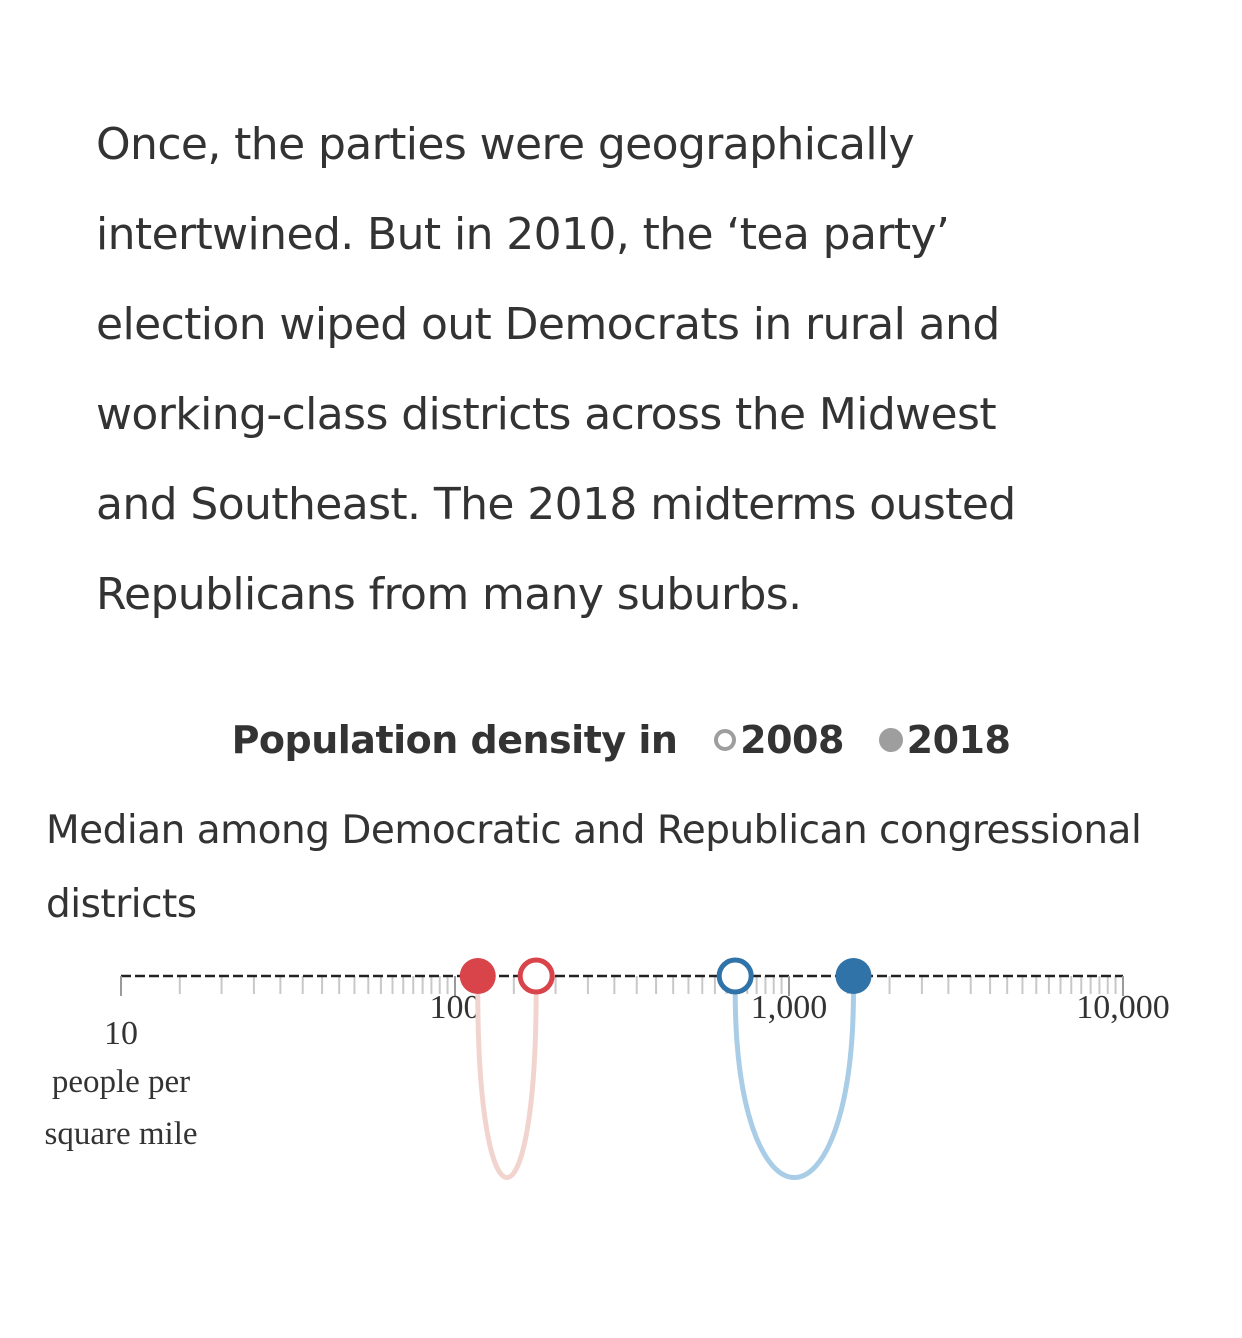 The width and height of the screenshot is (1242, 1338). What do you see at coordinates (121, 904) in the screenshot?
I see `chart-subtitle-line: districts` at bounding box center [121, 904].